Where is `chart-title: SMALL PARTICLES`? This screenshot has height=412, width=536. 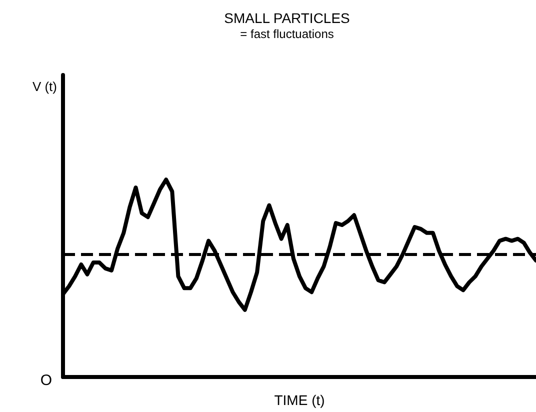
chart-title: SMALL PARTICLES is located at coordinates (287, 18).